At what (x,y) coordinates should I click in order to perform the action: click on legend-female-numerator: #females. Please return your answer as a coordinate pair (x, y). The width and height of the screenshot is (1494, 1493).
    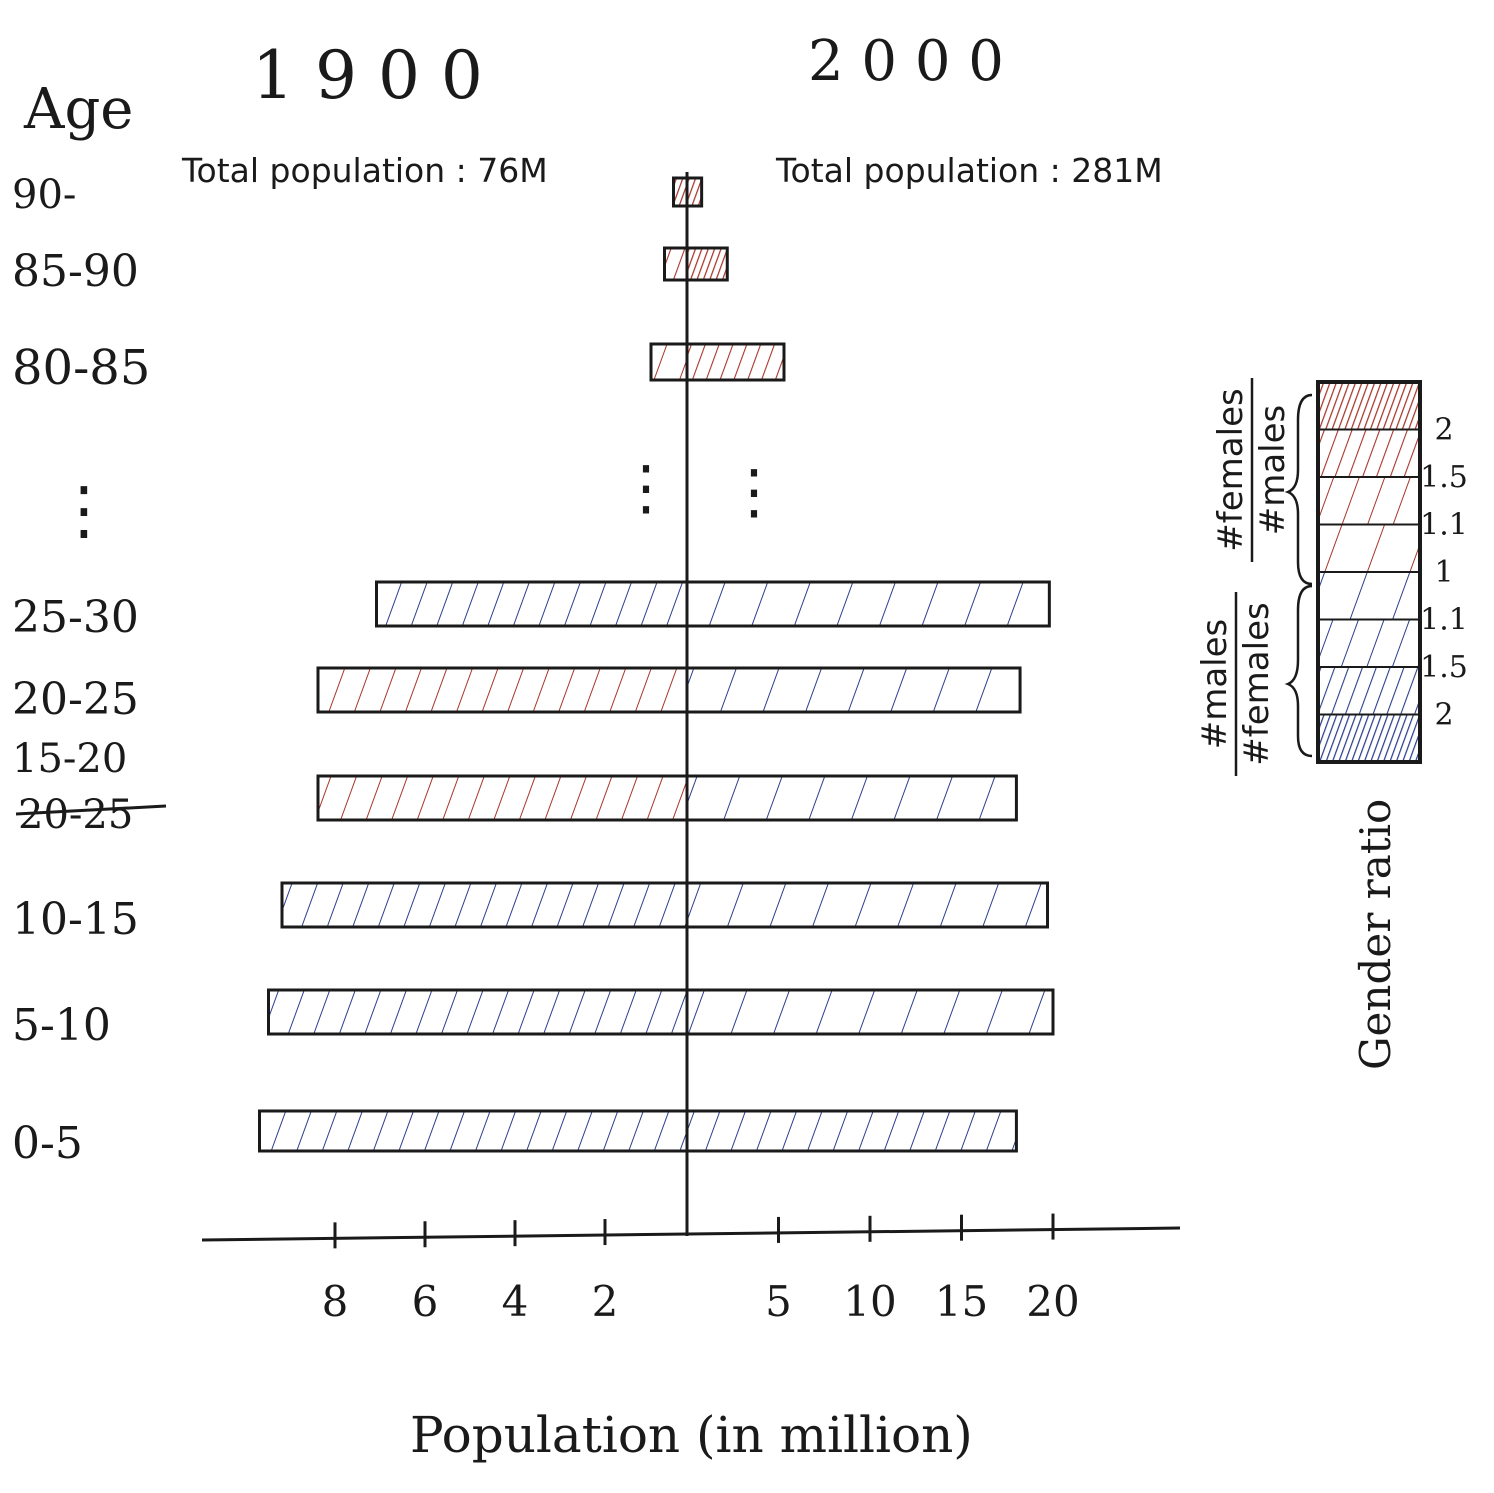
    Looking at the image, I should click on (1231, 469).